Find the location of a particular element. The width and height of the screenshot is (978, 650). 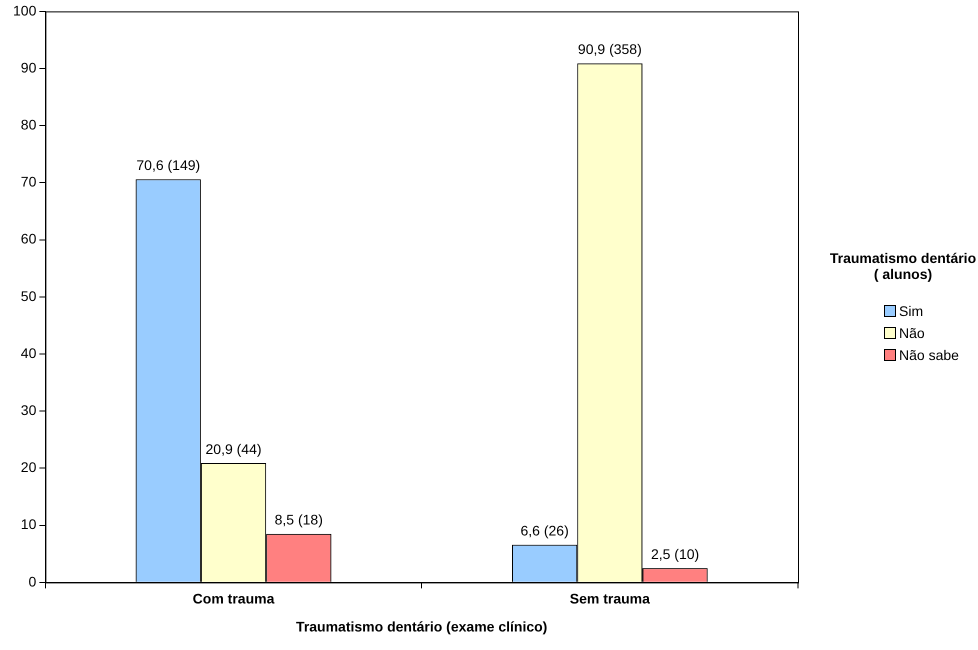

x-tick-label: Sem trauma is located at coordinates (610, 598).